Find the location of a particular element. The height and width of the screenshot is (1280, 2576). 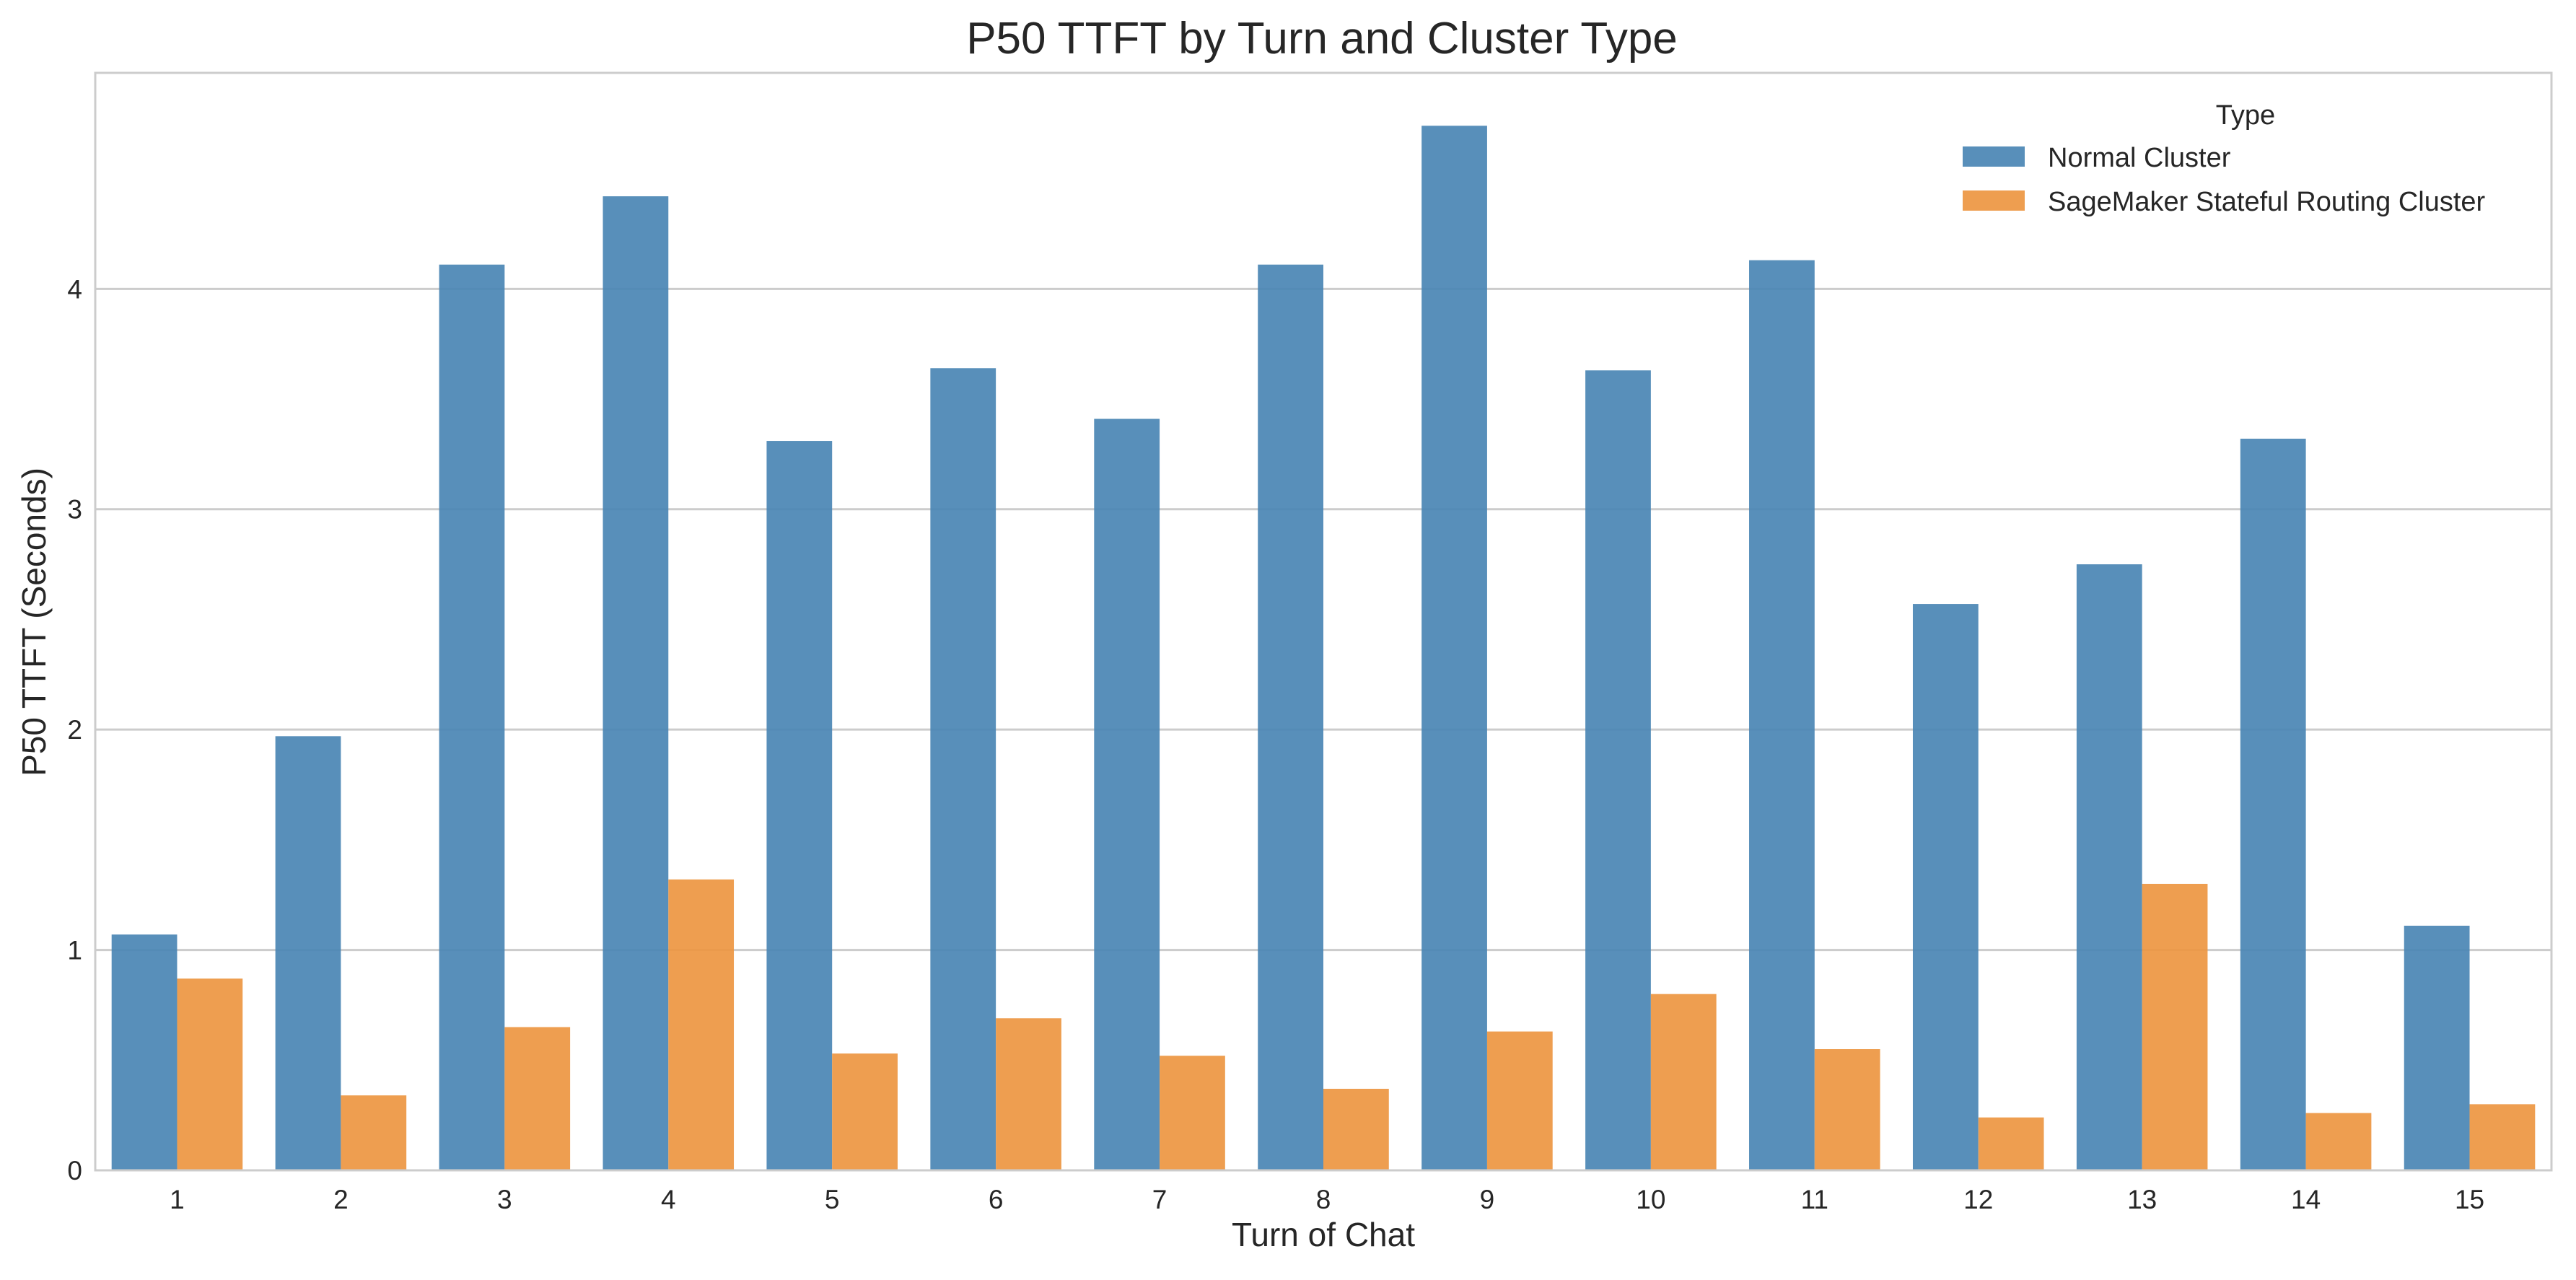

x-tick-labels: 1 2 3 4 5 6 7 8 9 10 11 12 13 14 15 is located at coordinates (1327, 1199).